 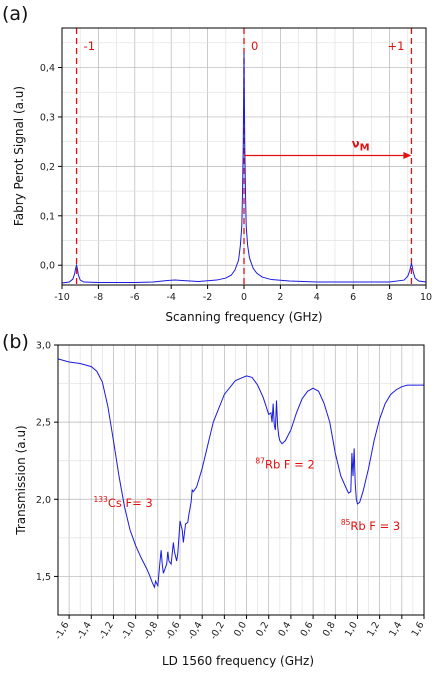 What do you see at coordinates (262, 629) in the screenshot?
I see `x-tick-label: 0,2` at bounding box center [262, 629].